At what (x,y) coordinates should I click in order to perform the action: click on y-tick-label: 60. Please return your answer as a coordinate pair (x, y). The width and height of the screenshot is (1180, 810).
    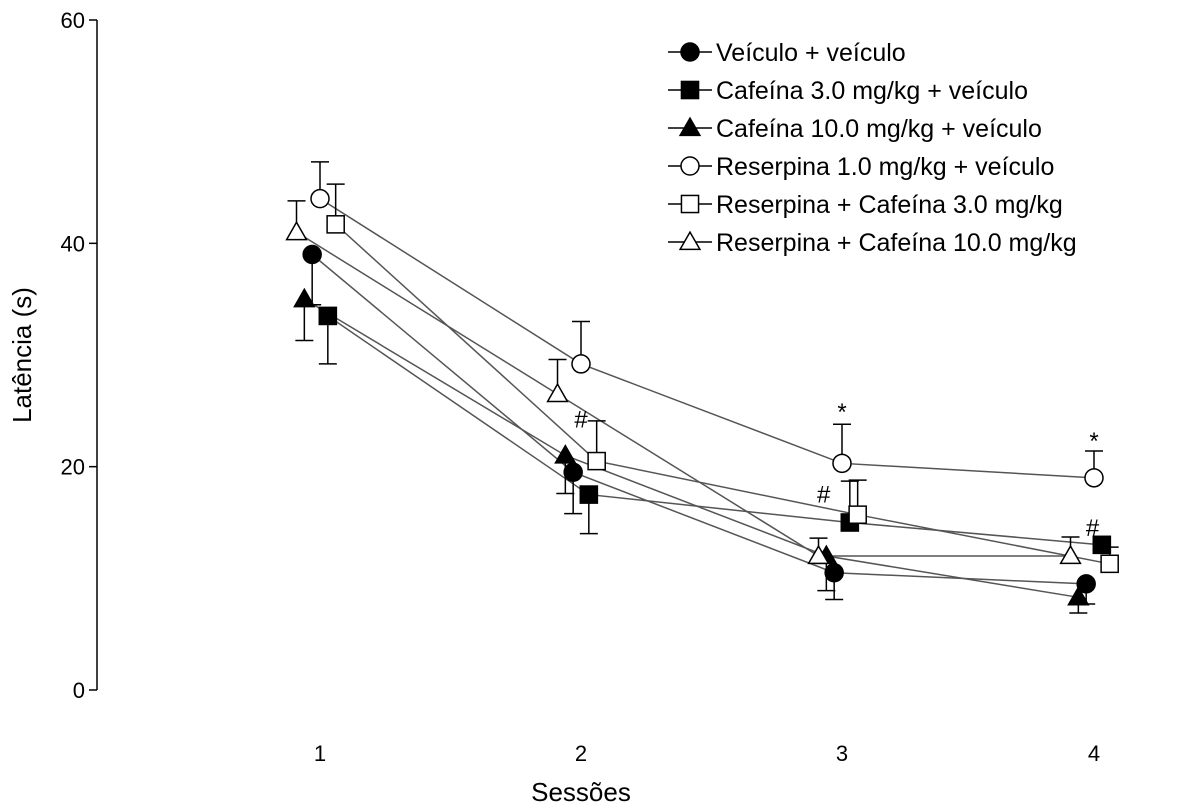
    Looking at the image, I should click on (73, 20).